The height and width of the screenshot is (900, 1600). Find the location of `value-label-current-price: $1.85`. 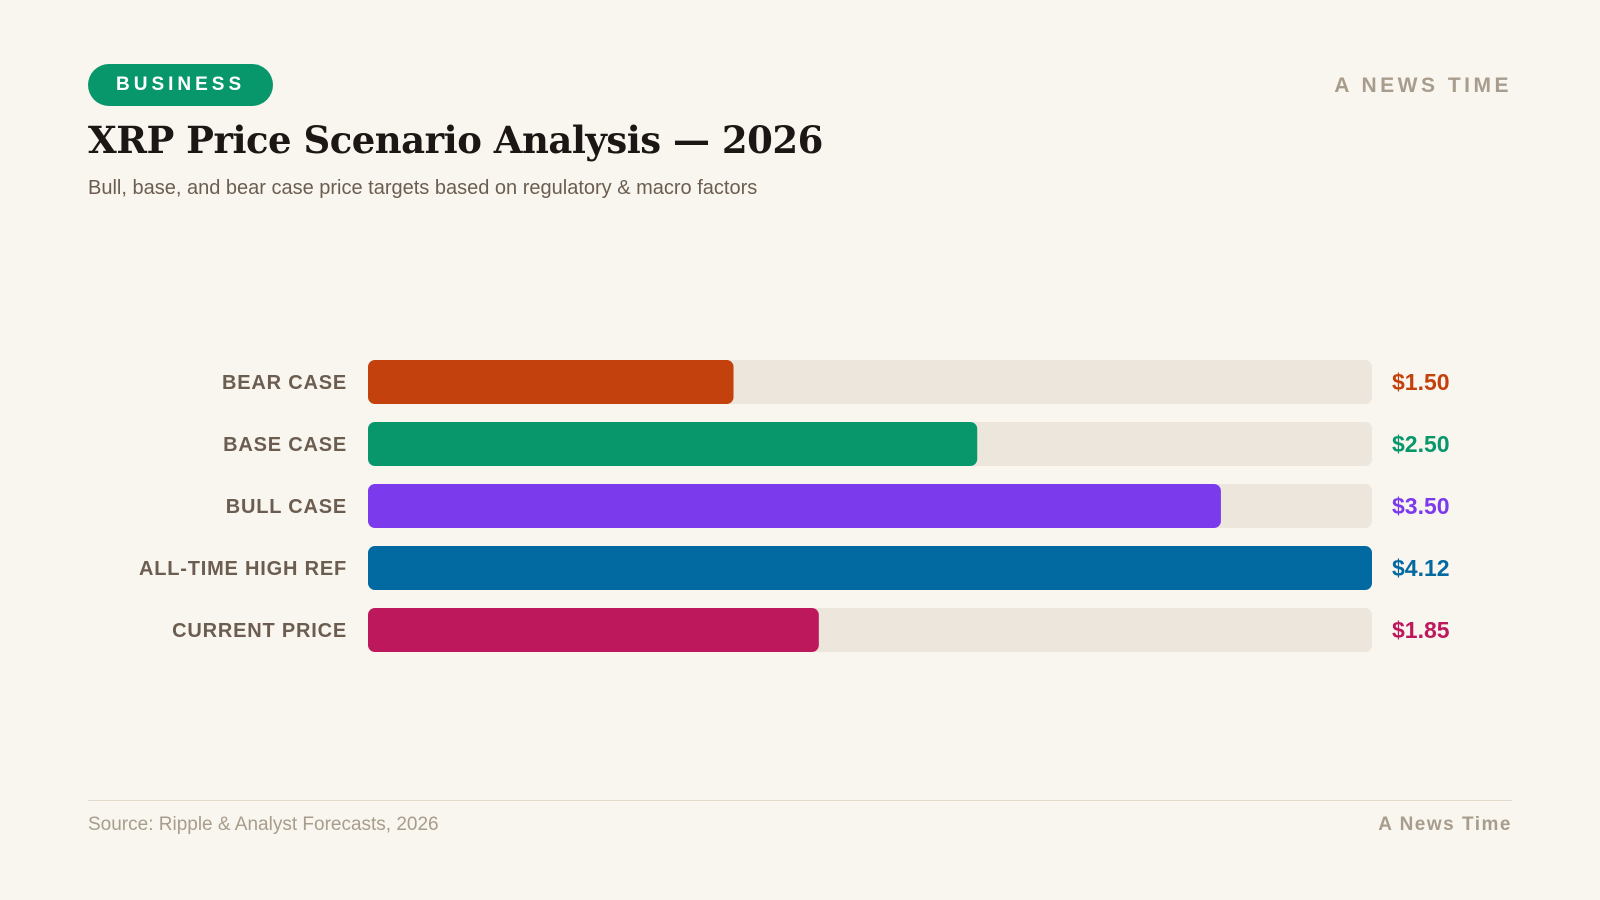

value-label-current-price: $1.85 is located at coordinates (1421, 630).